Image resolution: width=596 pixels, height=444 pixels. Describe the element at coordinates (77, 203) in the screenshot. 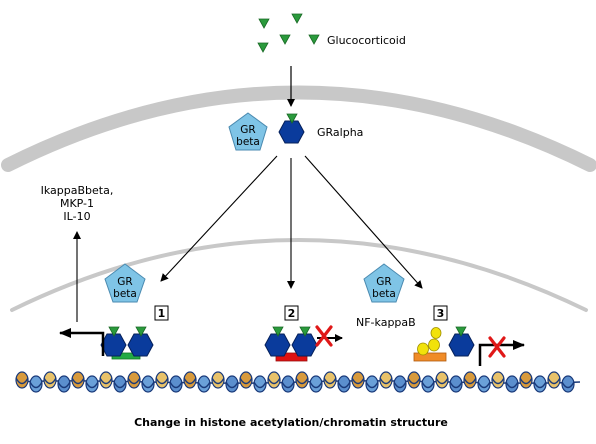

I see `induced-gene-2: MKP-1` at that location.